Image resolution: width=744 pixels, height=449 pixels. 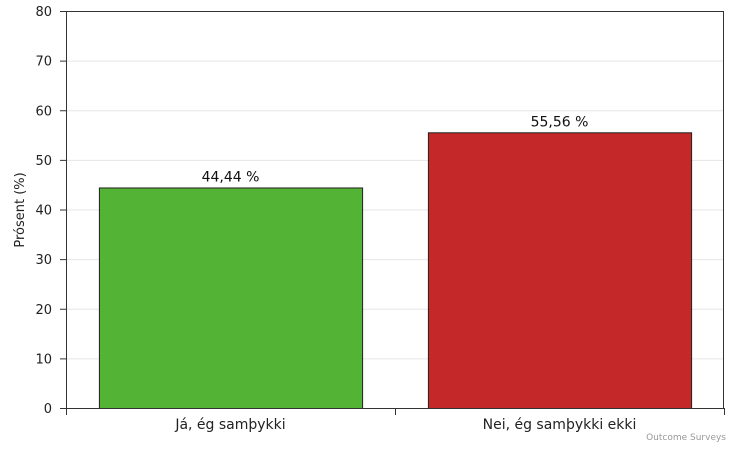 I want to click on y-tick-label: 80, so click(x=43, y=12).